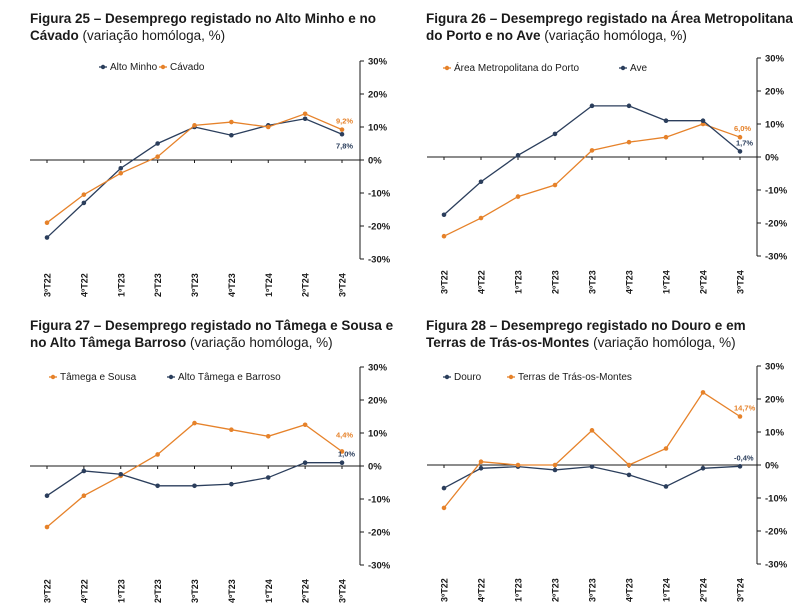 The height and width of the screenshot is (609, 809). I want to click on legend-item: Alto Minho, so click(128, 67).